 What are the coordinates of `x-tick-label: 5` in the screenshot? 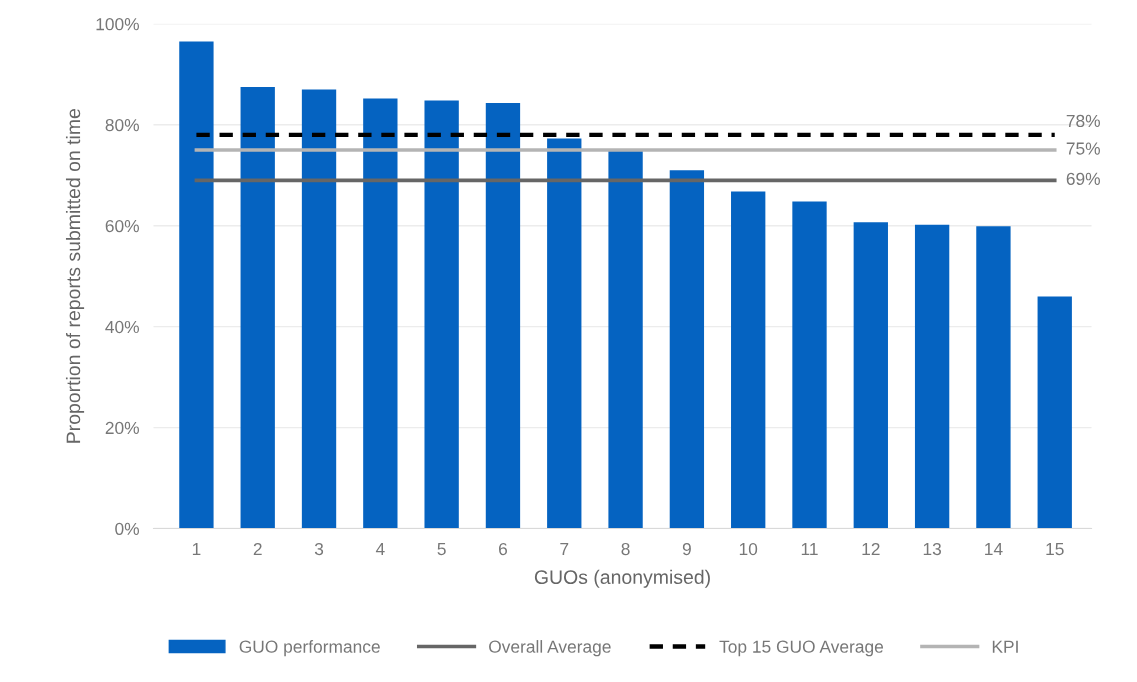 It's located at (441, 549).